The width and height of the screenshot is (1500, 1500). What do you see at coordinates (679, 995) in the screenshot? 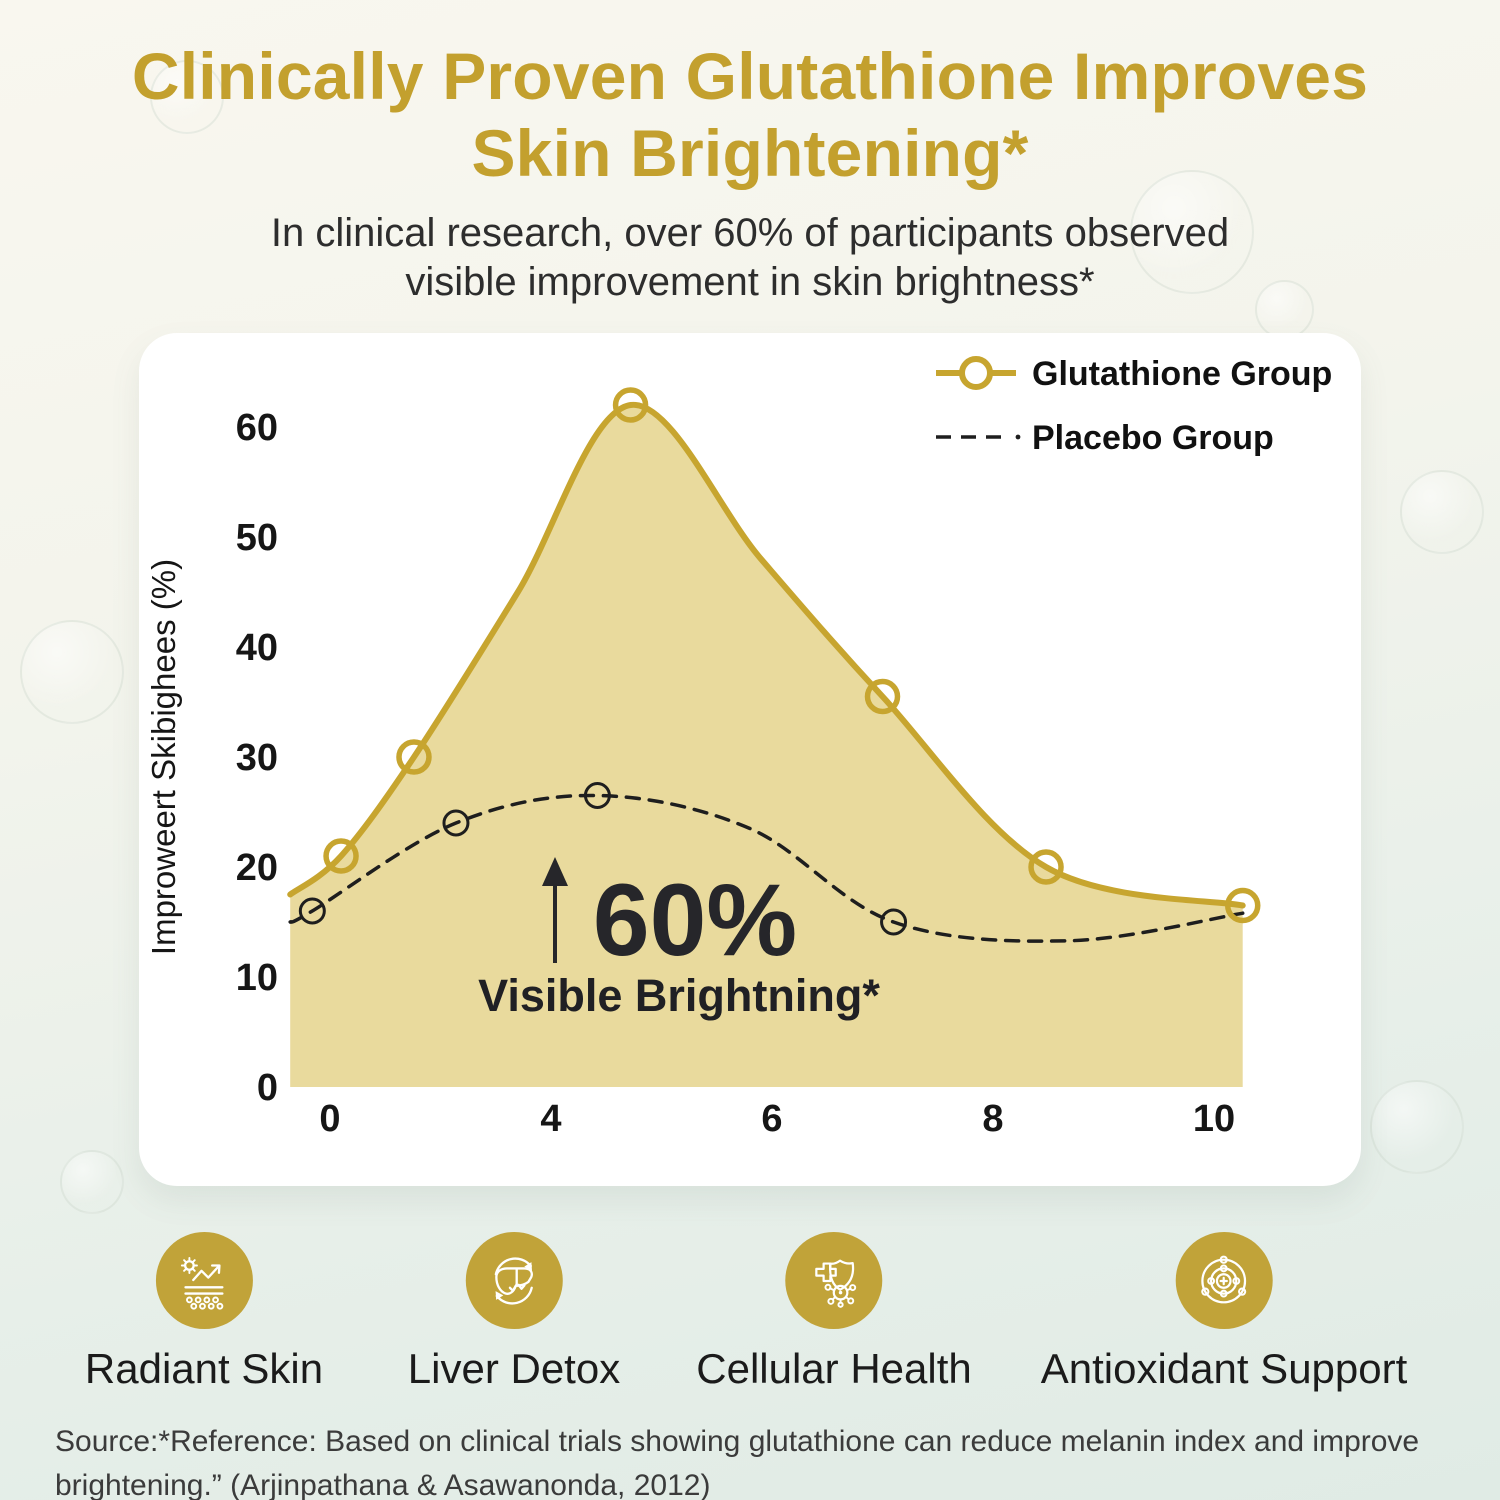
I see `annotation-subtext: Visible Brightning*` at bounding box center [679, 995].